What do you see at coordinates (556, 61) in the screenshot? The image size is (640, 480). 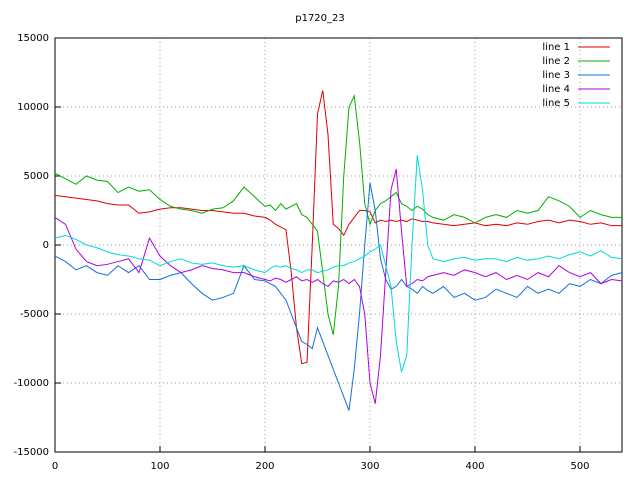 I see `legend-label: line 2` at bounding box center [556, 61].